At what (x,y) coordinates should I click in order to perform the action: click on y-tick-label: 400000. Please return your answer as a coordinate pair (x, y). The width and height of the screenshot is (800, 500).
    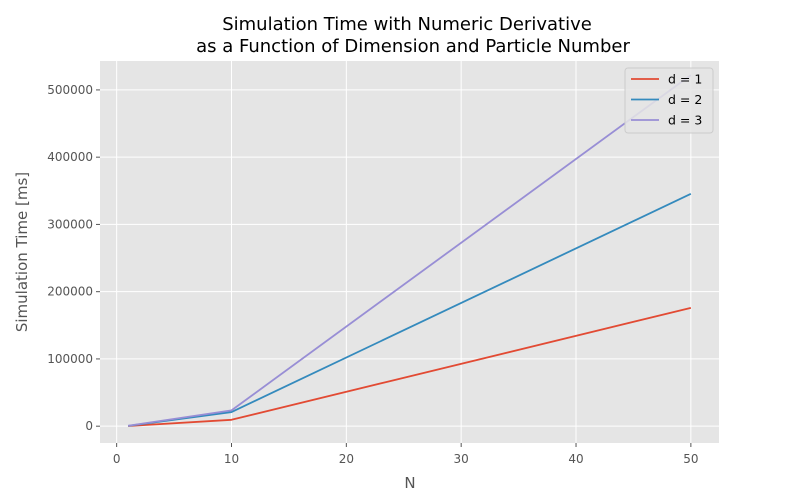
    Looking at the image, I should click on (70, 157).